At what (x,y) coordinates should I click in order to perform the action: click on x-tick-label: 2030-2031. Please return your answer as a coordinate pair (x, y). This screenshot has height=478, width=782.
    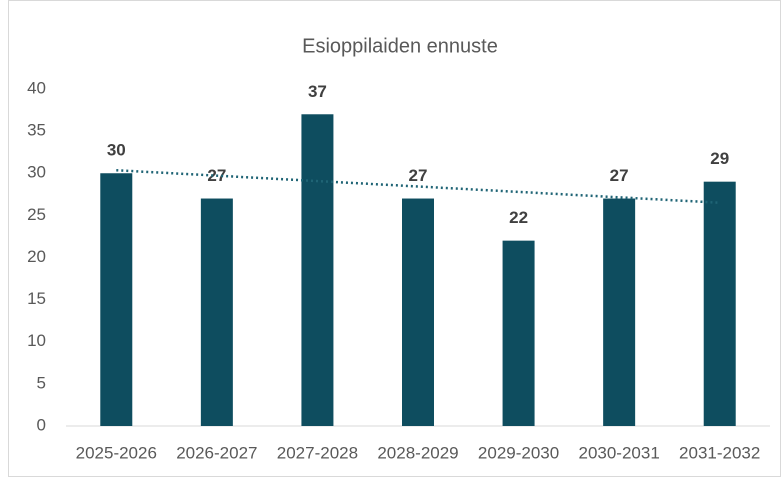
    Looking at the image, I should click on (618, 452).